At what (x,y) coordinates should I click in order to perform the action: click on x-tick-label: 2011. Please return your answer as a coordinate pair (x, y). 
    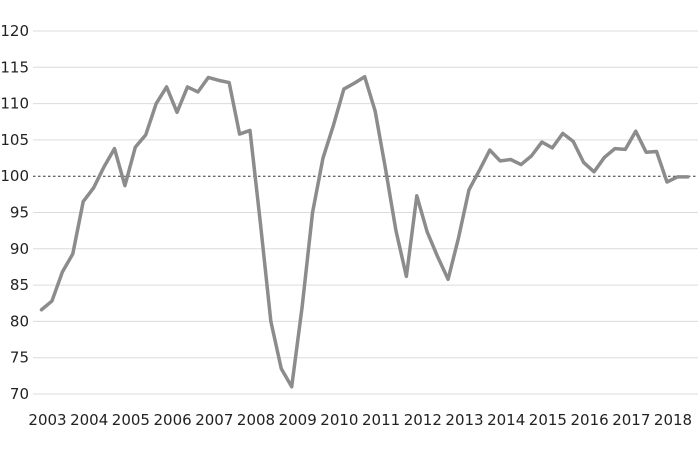
    Looking at the image, I should click on (381, 420).